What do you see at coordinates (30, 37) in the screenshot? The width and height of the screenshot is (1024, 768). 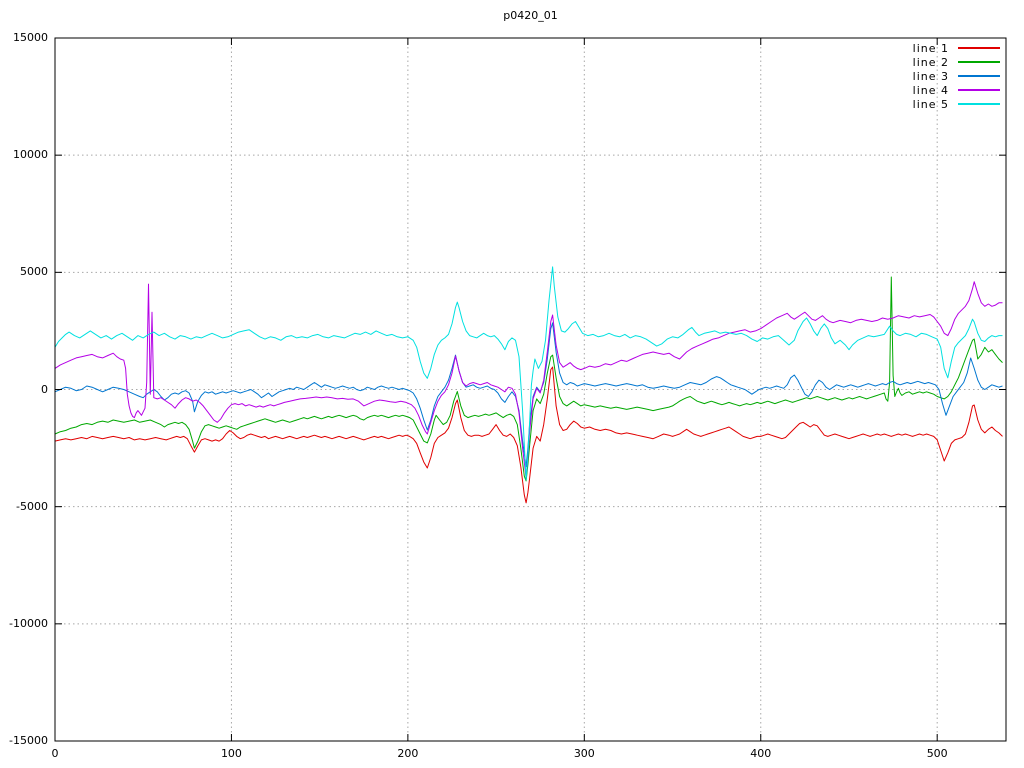 I see `y-tick-label: 15000` at bounding box center [30, 37].